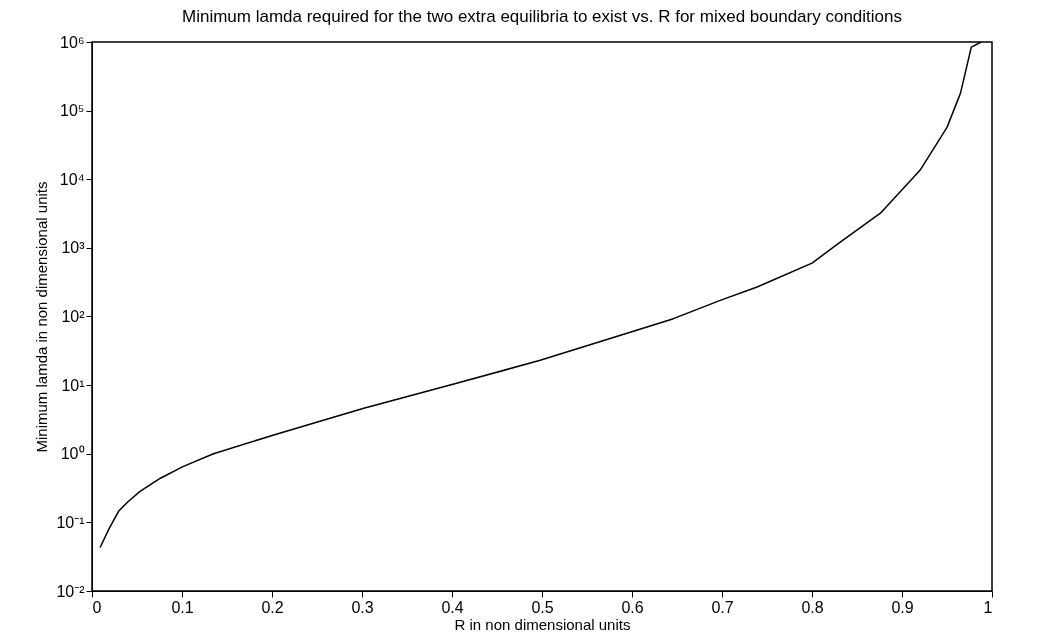 The height and width of the screenshot is (633, 1055). What do you see at coordinates (542, 607) in the screenshot?
I see `x-tick-label: 0.5` at bounding box center [542, 607].